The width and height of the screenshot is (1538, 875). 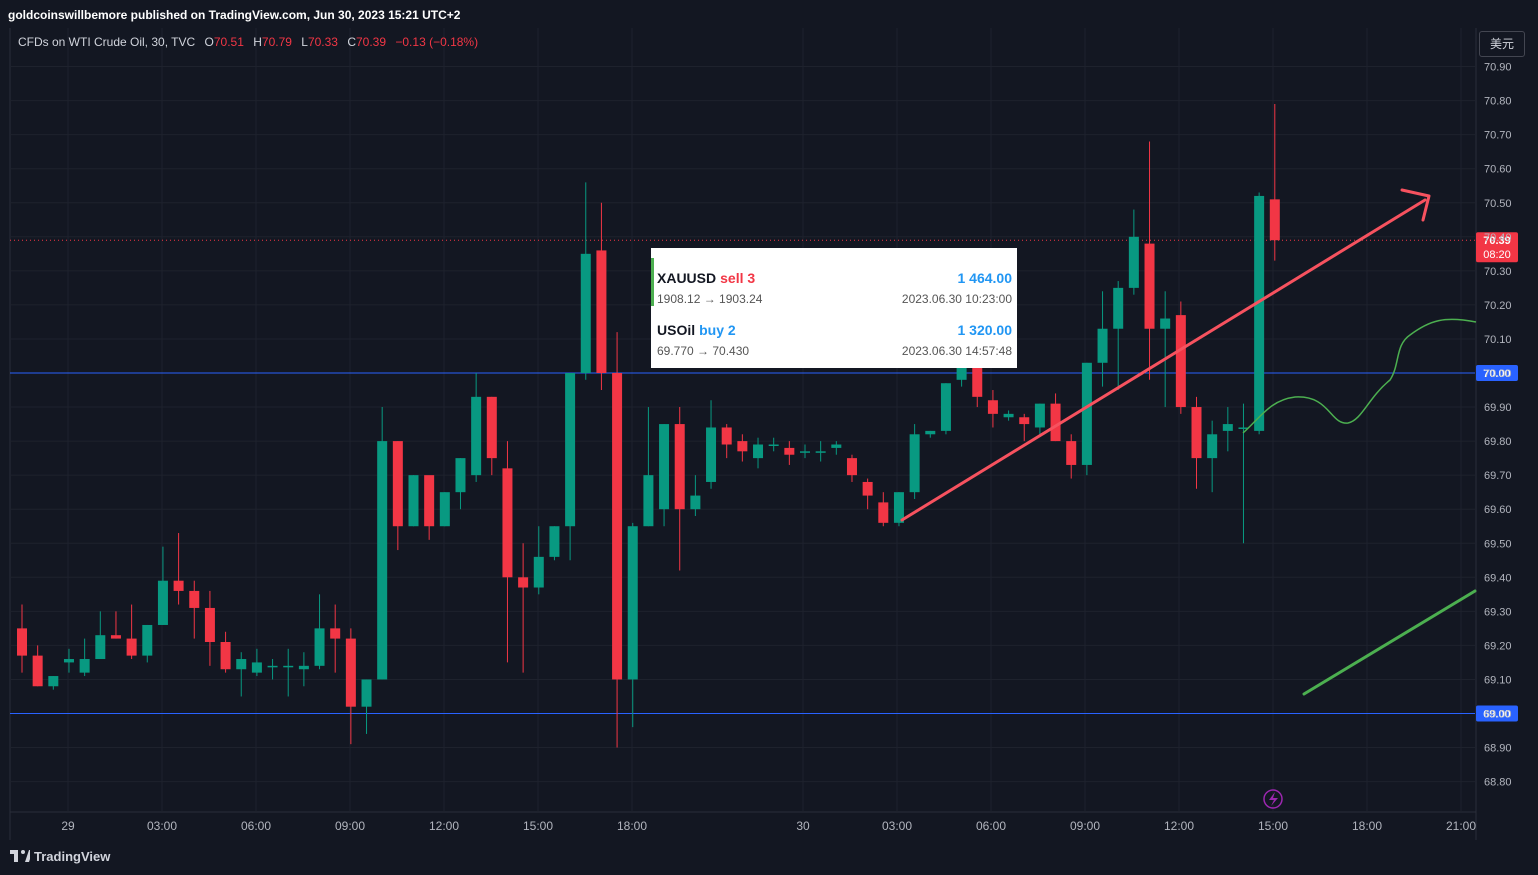 What do you see at coordinates (1179, 826) in the screenshot?
I see `time-tick-label: 12:00` at bounding box center [1179, 826].